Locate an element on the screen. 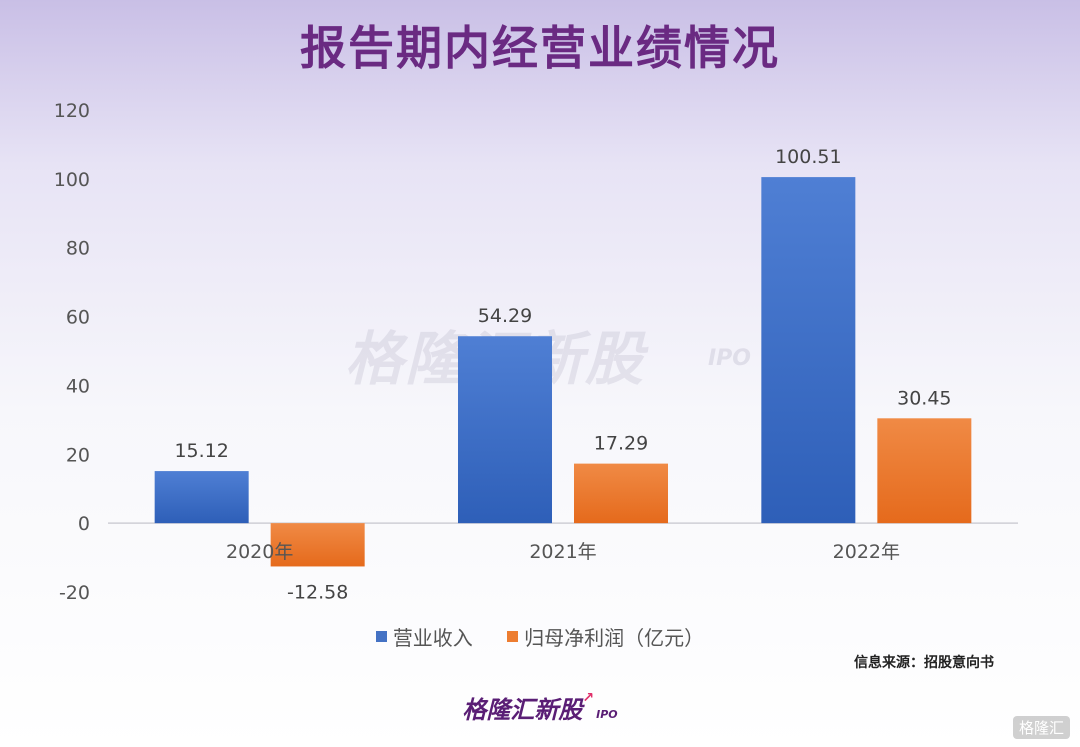 The image size is (1080, 747). chart-legend: 营业收入 归母净利润（亿元） is located at coordinates (540, 636).